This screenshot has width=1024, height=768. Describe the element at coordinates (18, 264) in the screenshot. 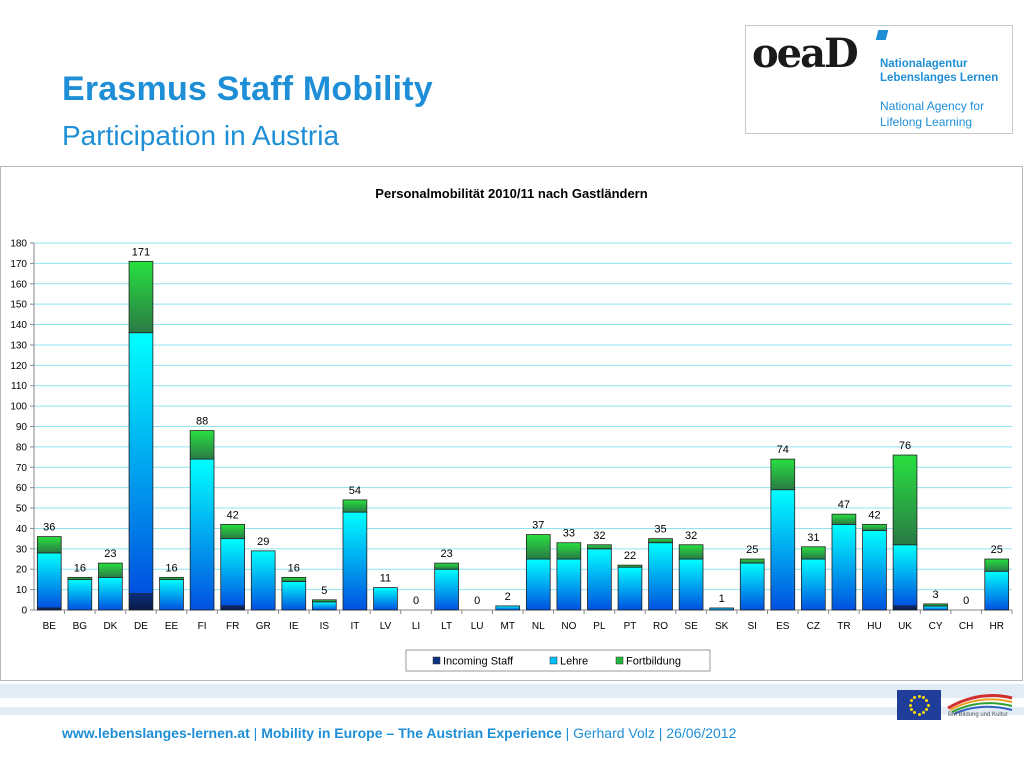

I see `y-tick-label: 170` at that location.